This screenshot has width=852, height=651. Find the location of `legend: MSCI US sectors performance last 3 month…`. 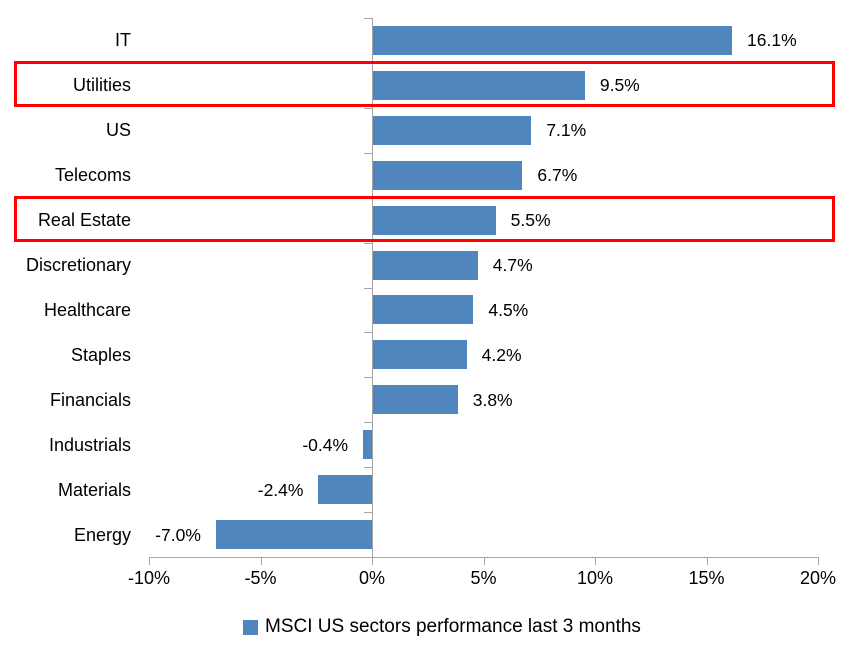

legend: MSCI US sectors performance last 3 month… is located at coordinates (442, 627).